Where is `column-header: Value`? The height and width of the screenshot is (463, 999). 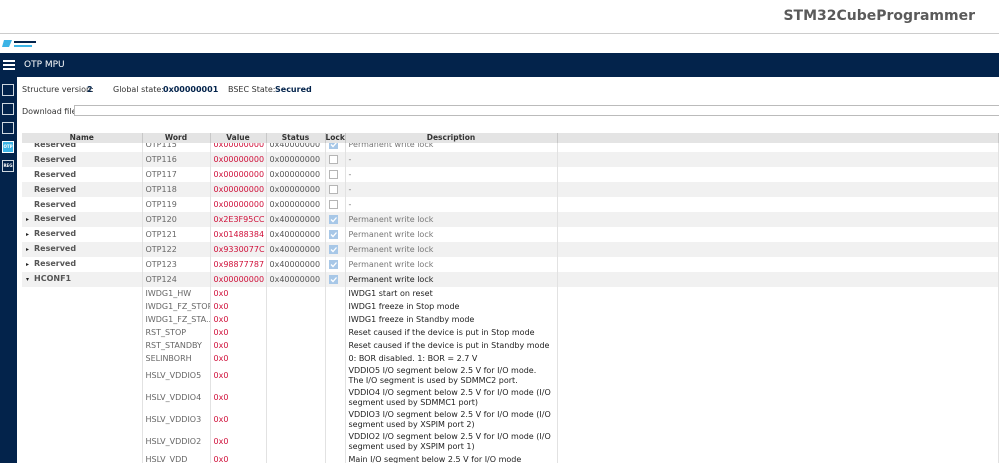 column-header: Value is located at coordinates (238, 138).